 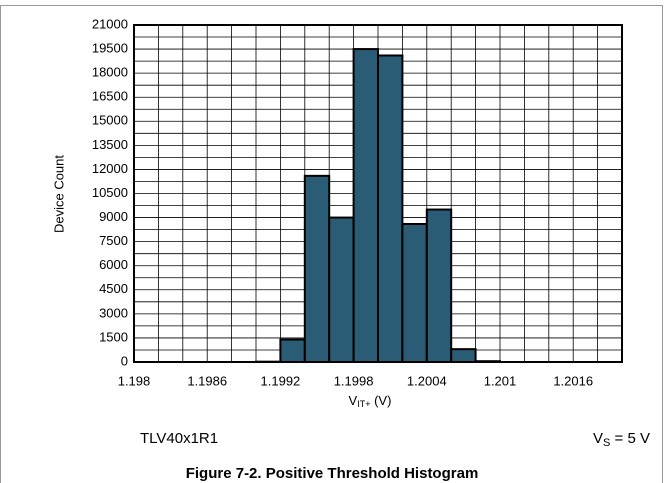 I want to click on supply-main: V, so click(x=598, y=438).